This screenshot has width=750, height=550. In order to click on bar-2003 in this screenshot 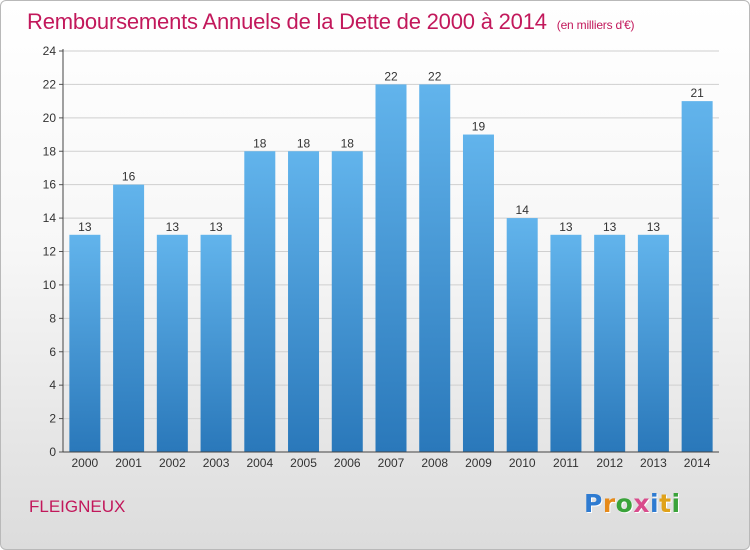, I will do `click(216, 343)`.